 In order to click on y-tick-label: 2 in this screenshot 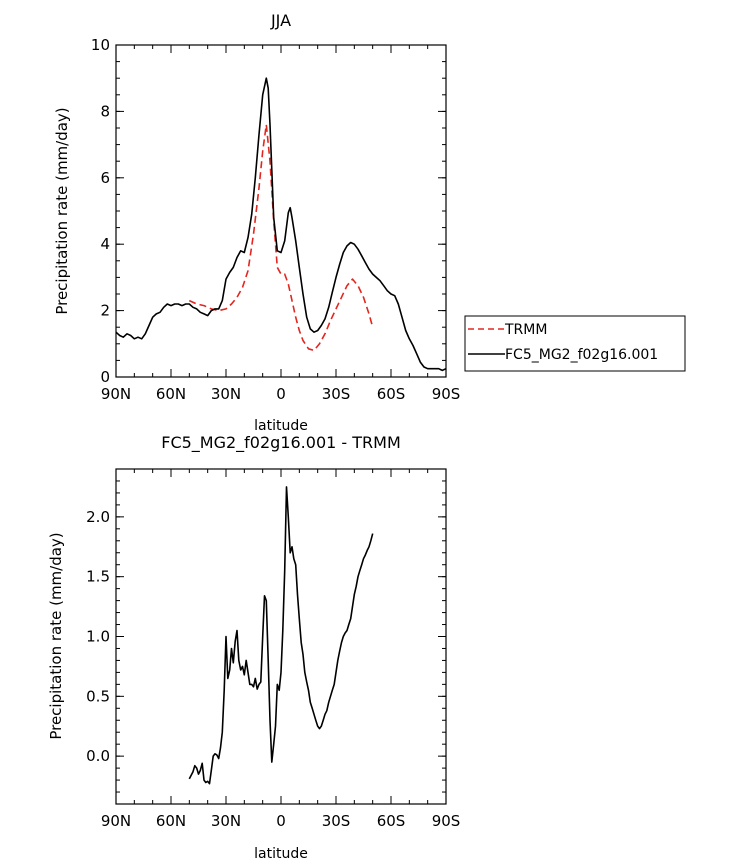, I will do `click(105, 311)`.